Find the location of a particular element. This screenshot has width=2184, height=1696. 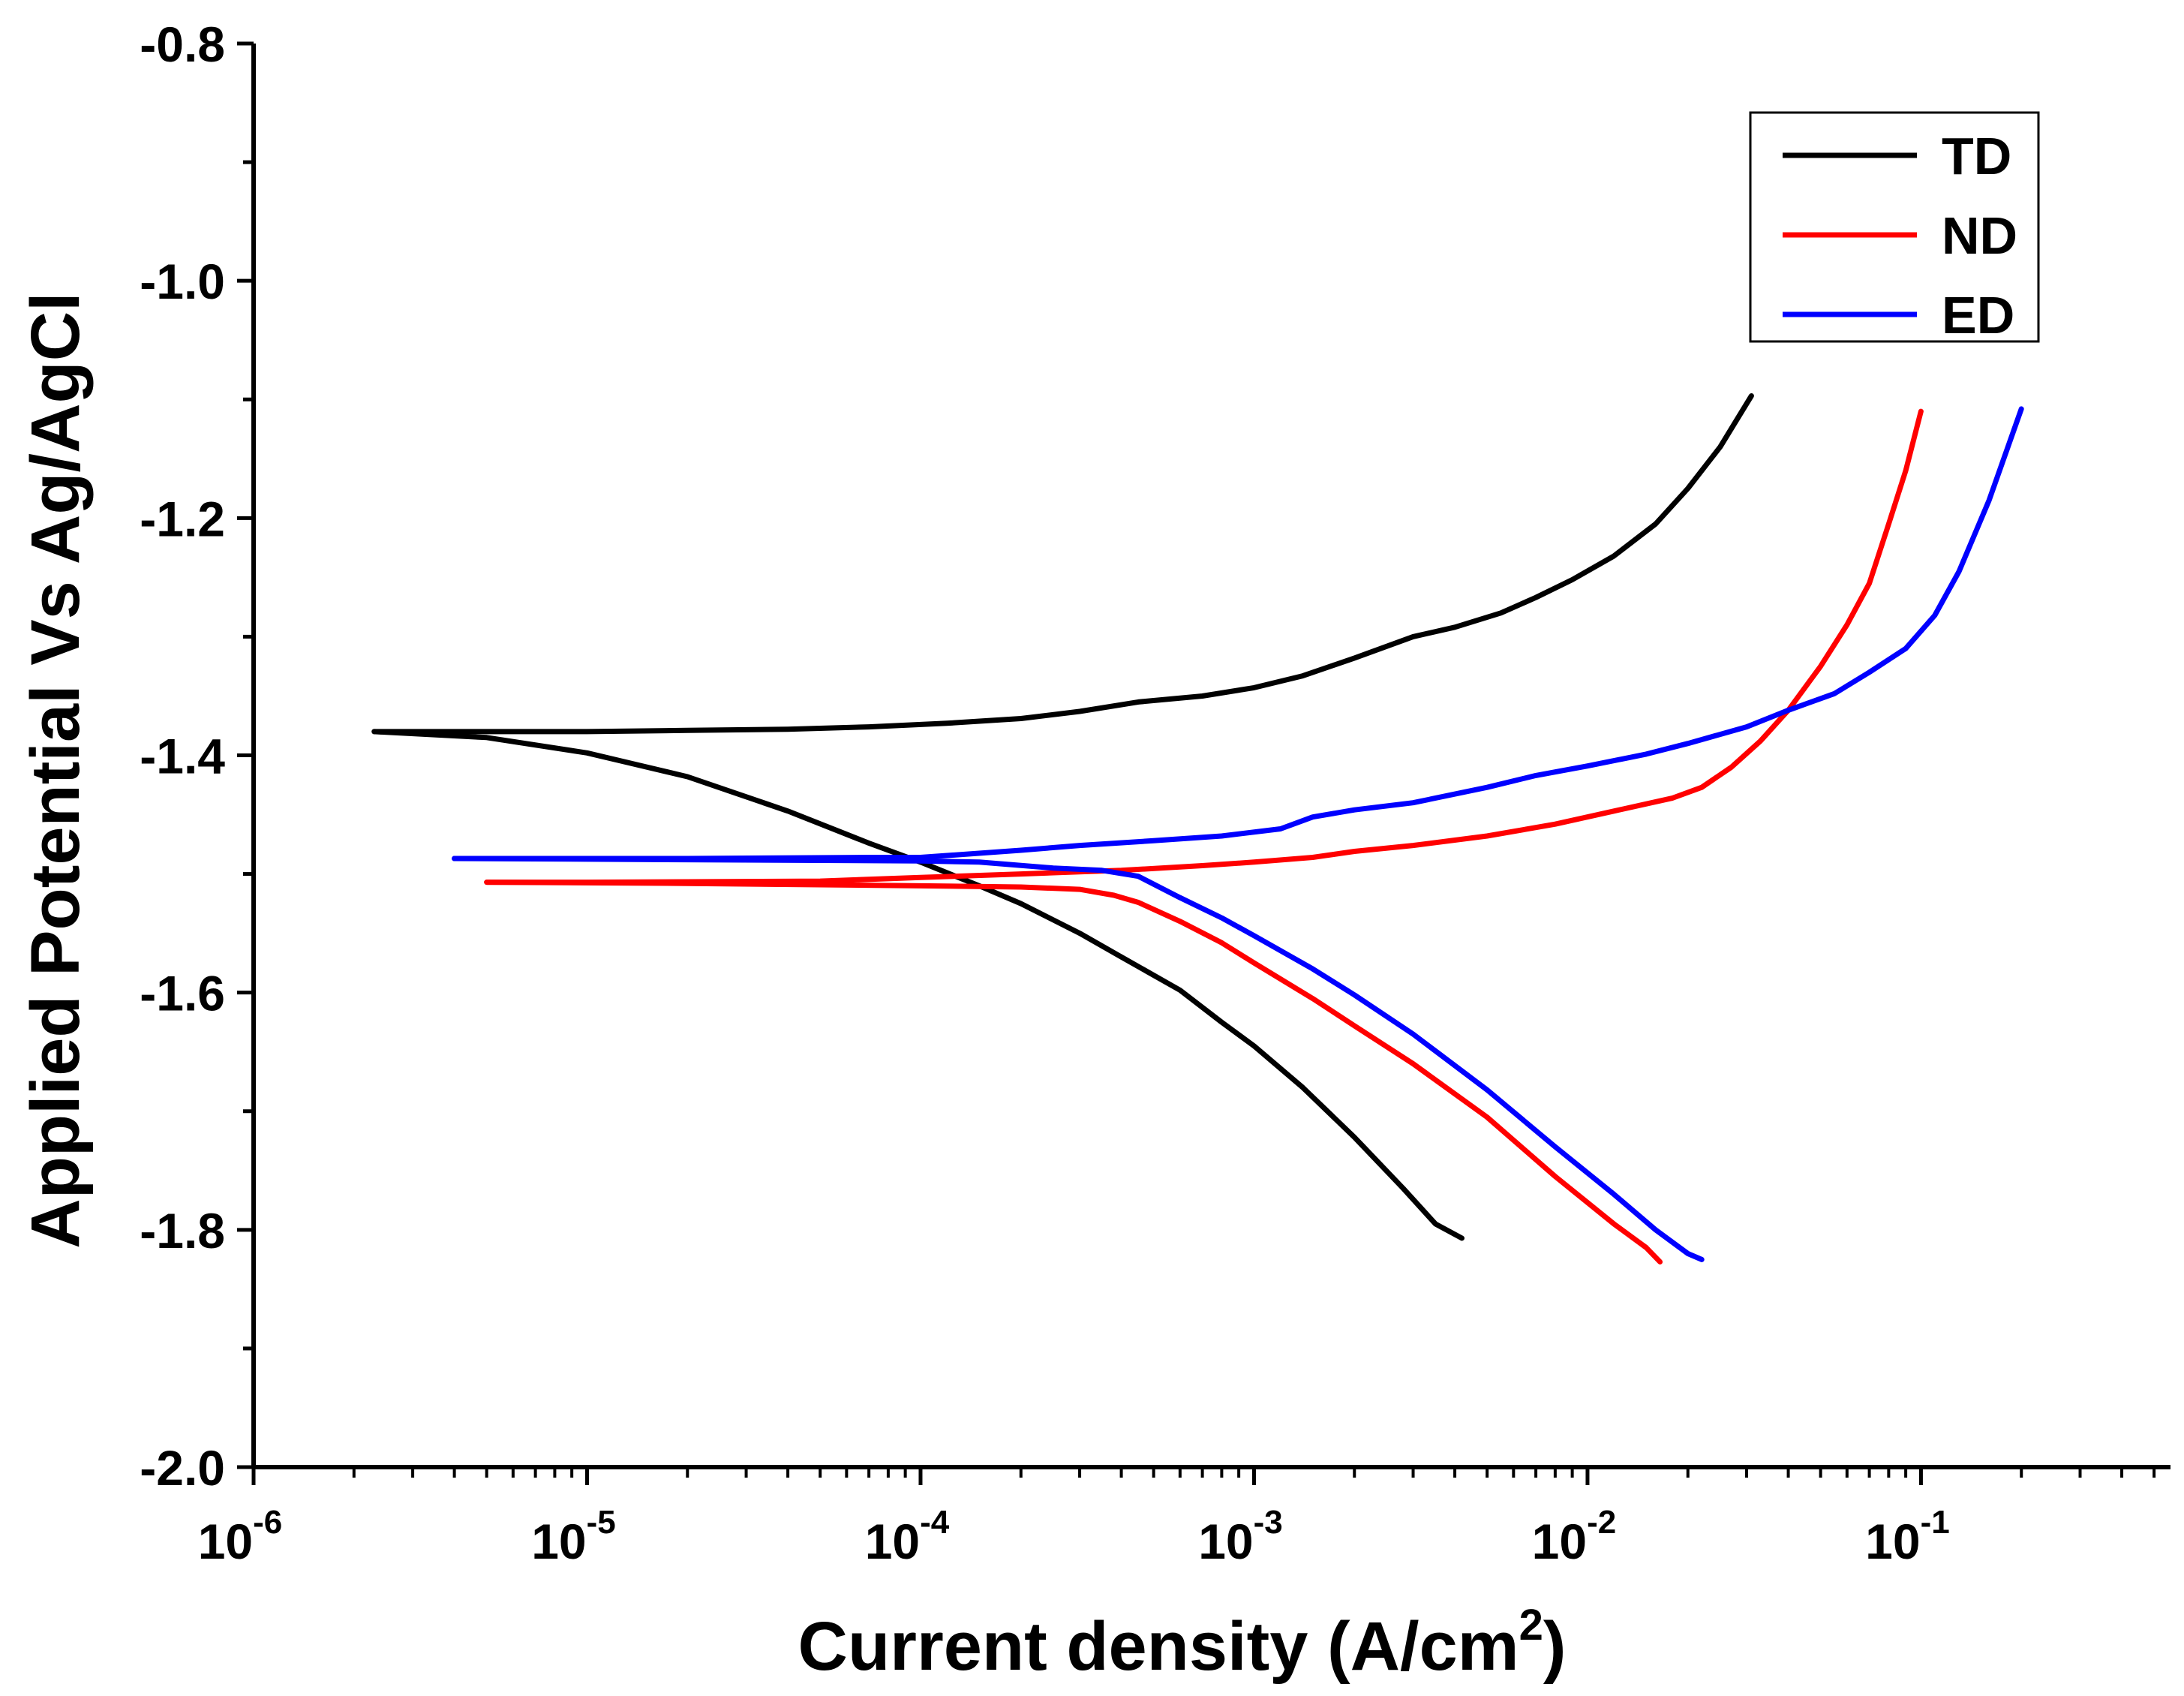

legend: TD ND ED is located at coordinates (1894, 227).